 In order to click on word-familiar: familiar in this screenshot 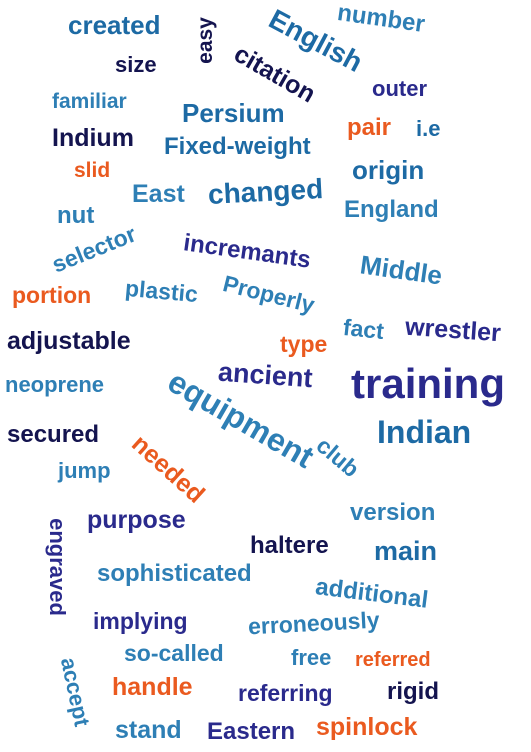, I will do `click(89, 101)`.